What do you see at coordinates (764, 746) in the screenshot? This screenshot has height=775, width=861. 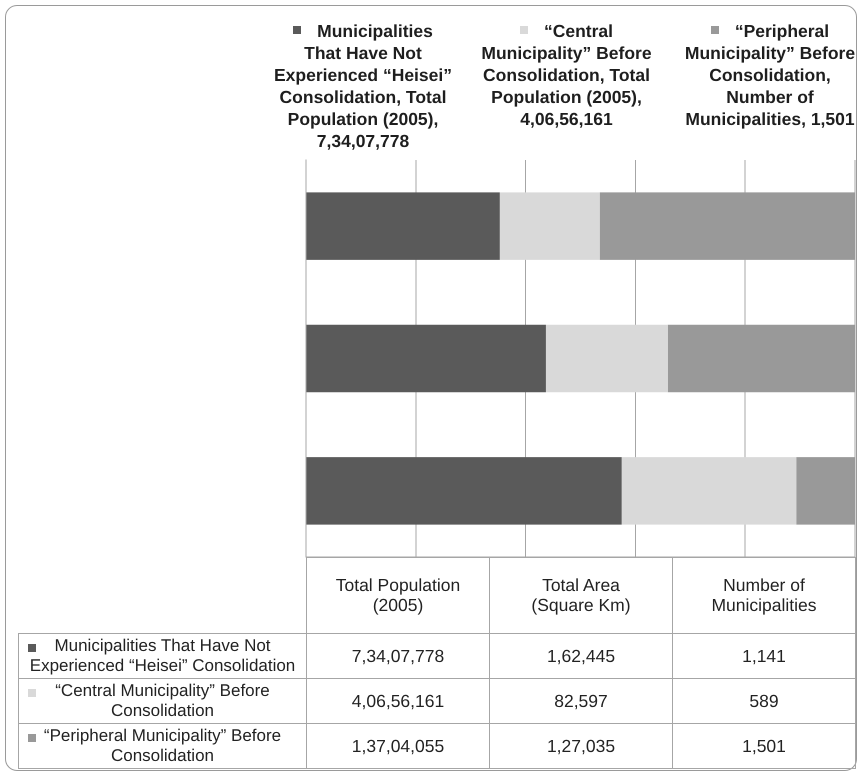 I see `text: 1,501` at bounding box center [764, 746].